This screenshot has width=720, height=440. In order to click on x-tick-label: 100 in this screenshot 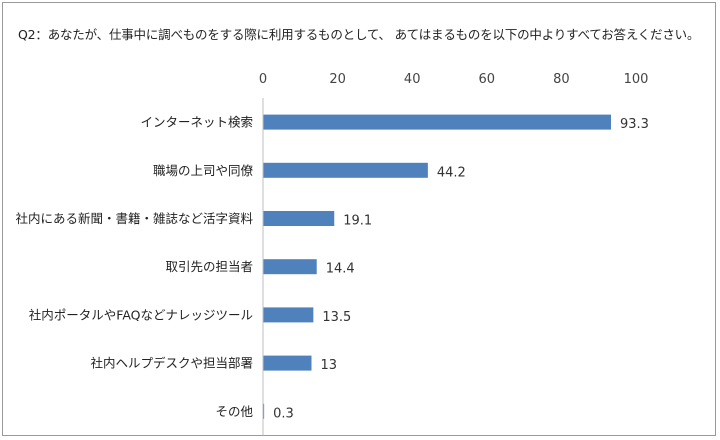, I will do `click(636, 79)`.